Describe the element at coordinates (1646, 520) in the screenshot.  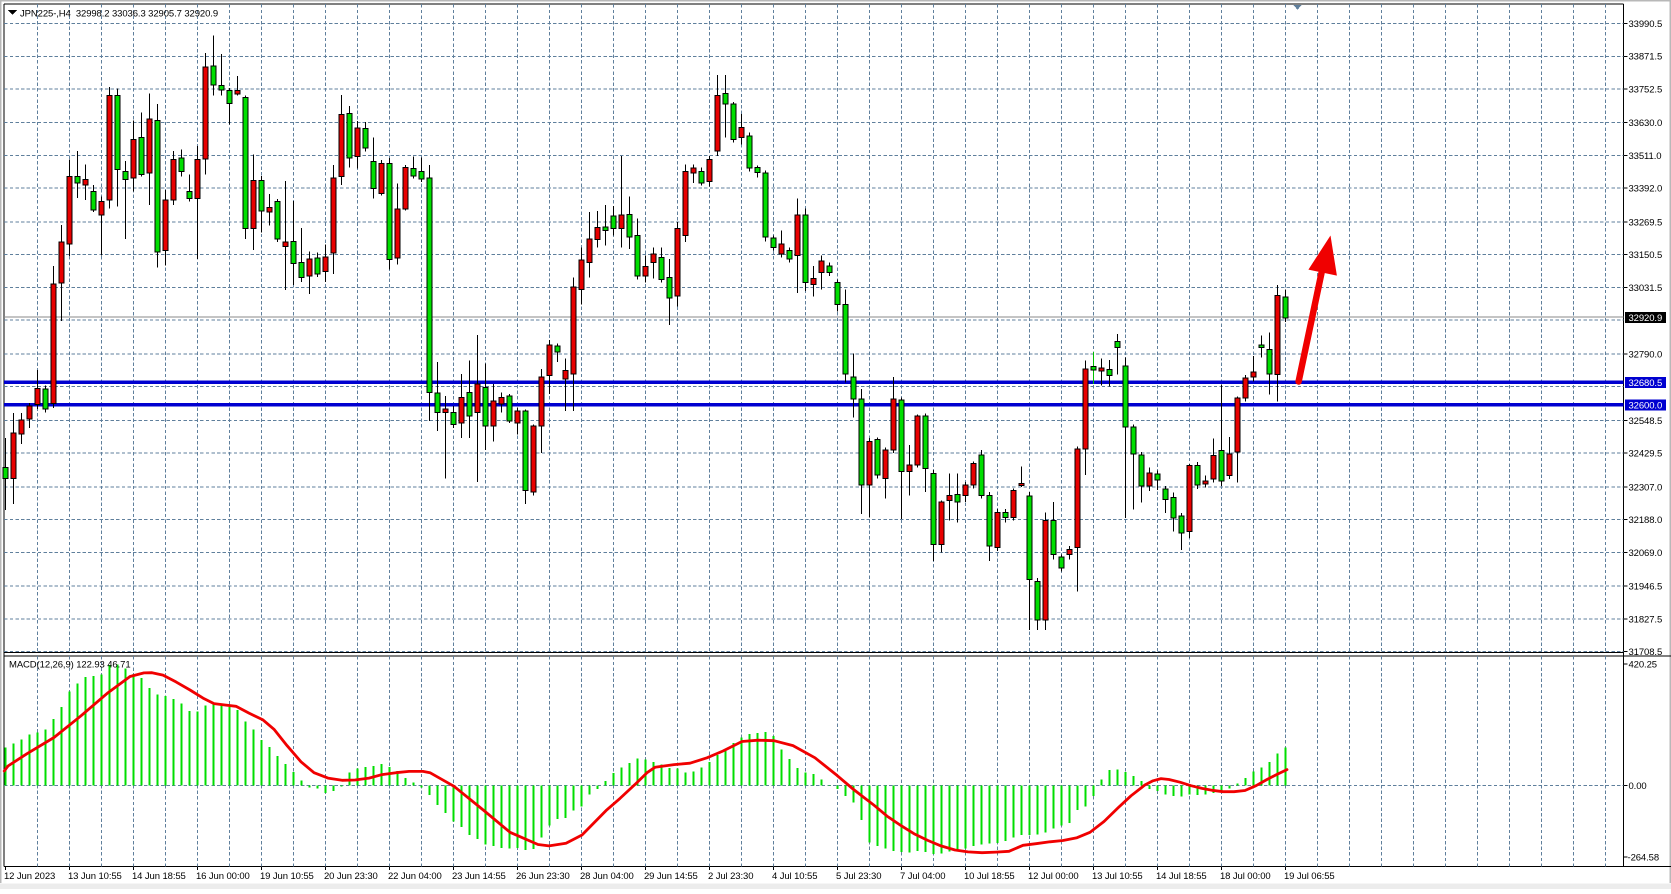
I see `svg-text: 32188.0` at that location.